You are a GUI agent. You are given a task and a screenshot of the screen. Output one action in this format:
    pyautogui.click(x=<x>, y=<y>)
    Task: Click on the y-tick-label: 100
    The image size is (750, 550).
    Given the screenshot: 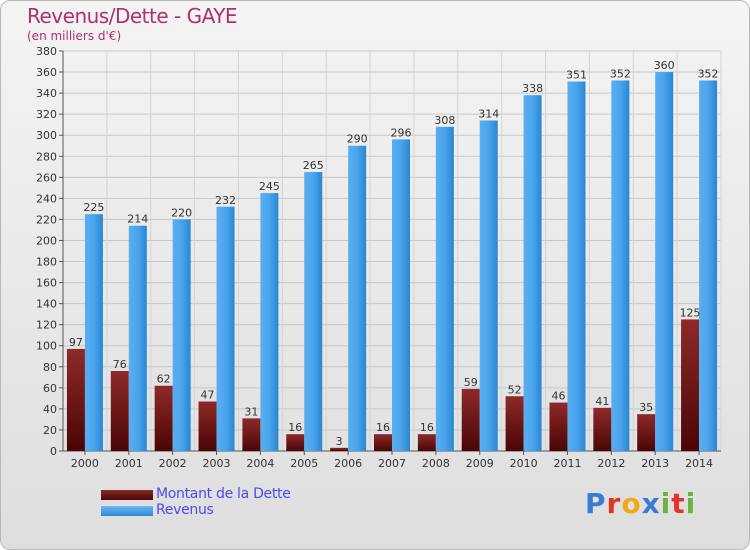 What is the action you would take?
    pyautogui.click(x=46, y=346)
    